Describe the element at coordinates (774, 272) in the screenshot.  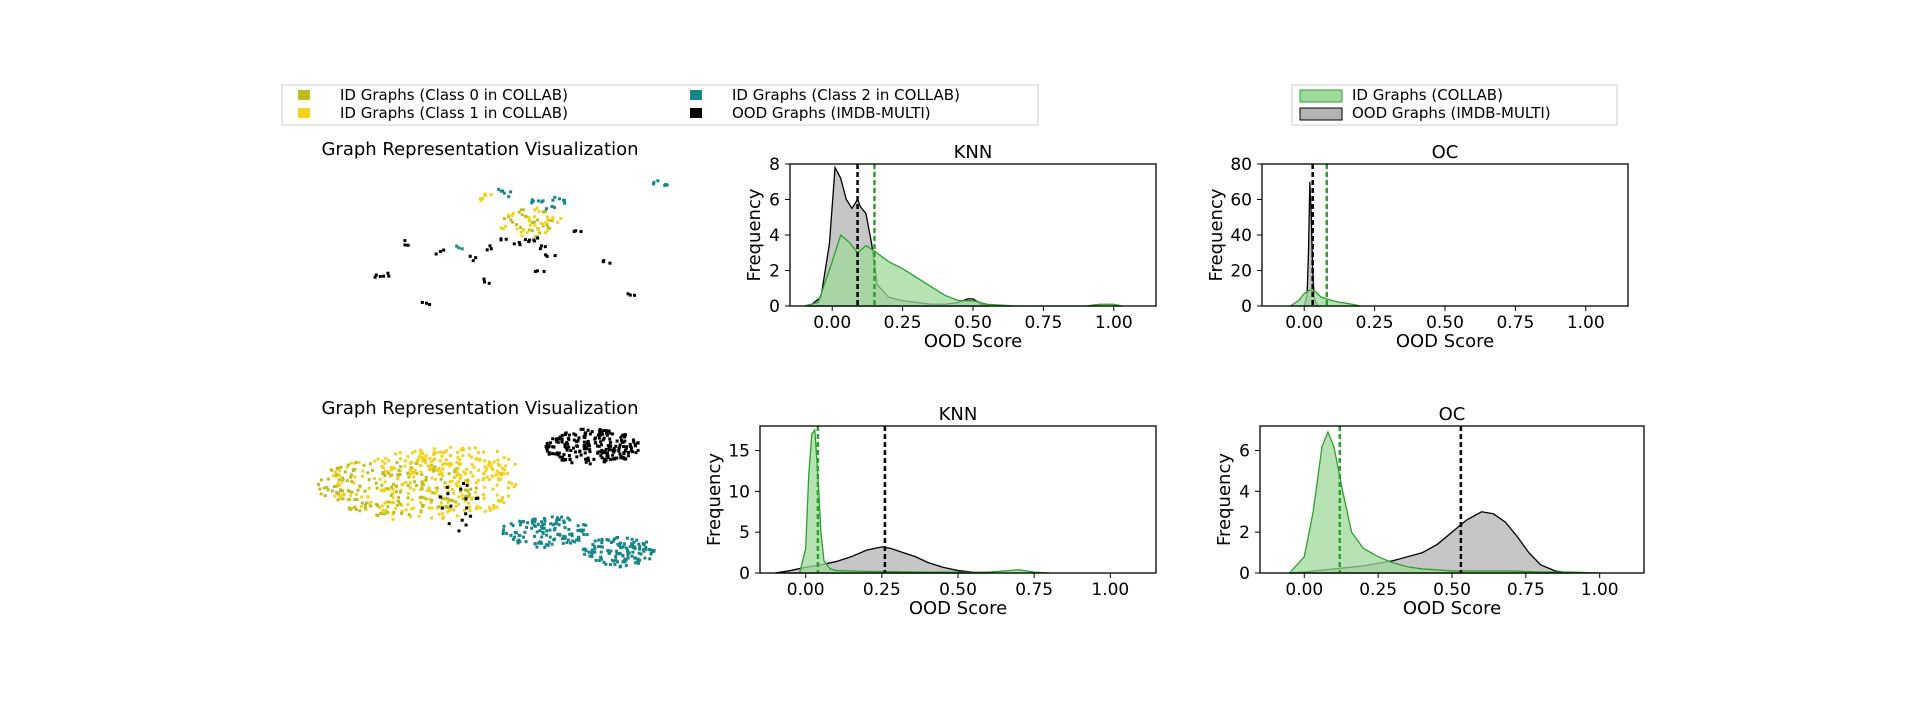
I see `y-tick-label: 2` at that location.